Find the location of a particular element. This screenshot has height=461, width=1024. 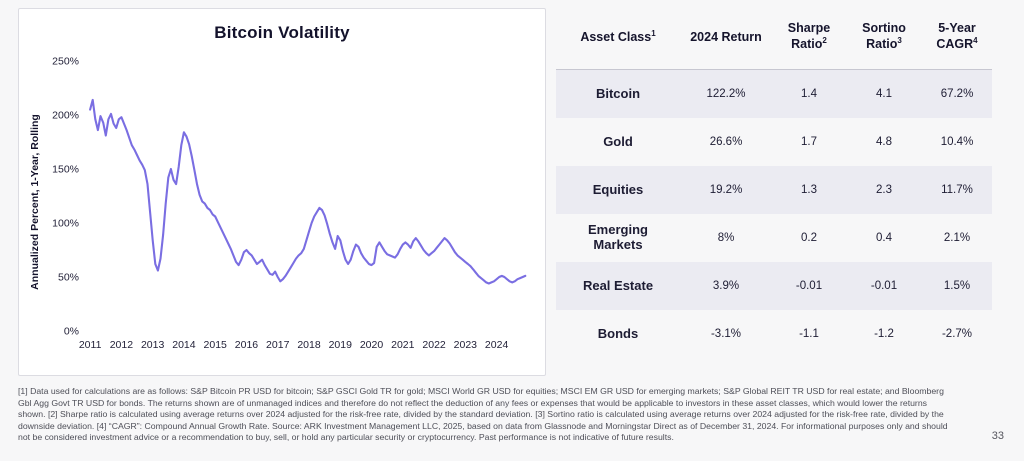

table-row-gold: Gold 26.6% 1.7 4.8 10.4% is located at coordinates (774, 142).